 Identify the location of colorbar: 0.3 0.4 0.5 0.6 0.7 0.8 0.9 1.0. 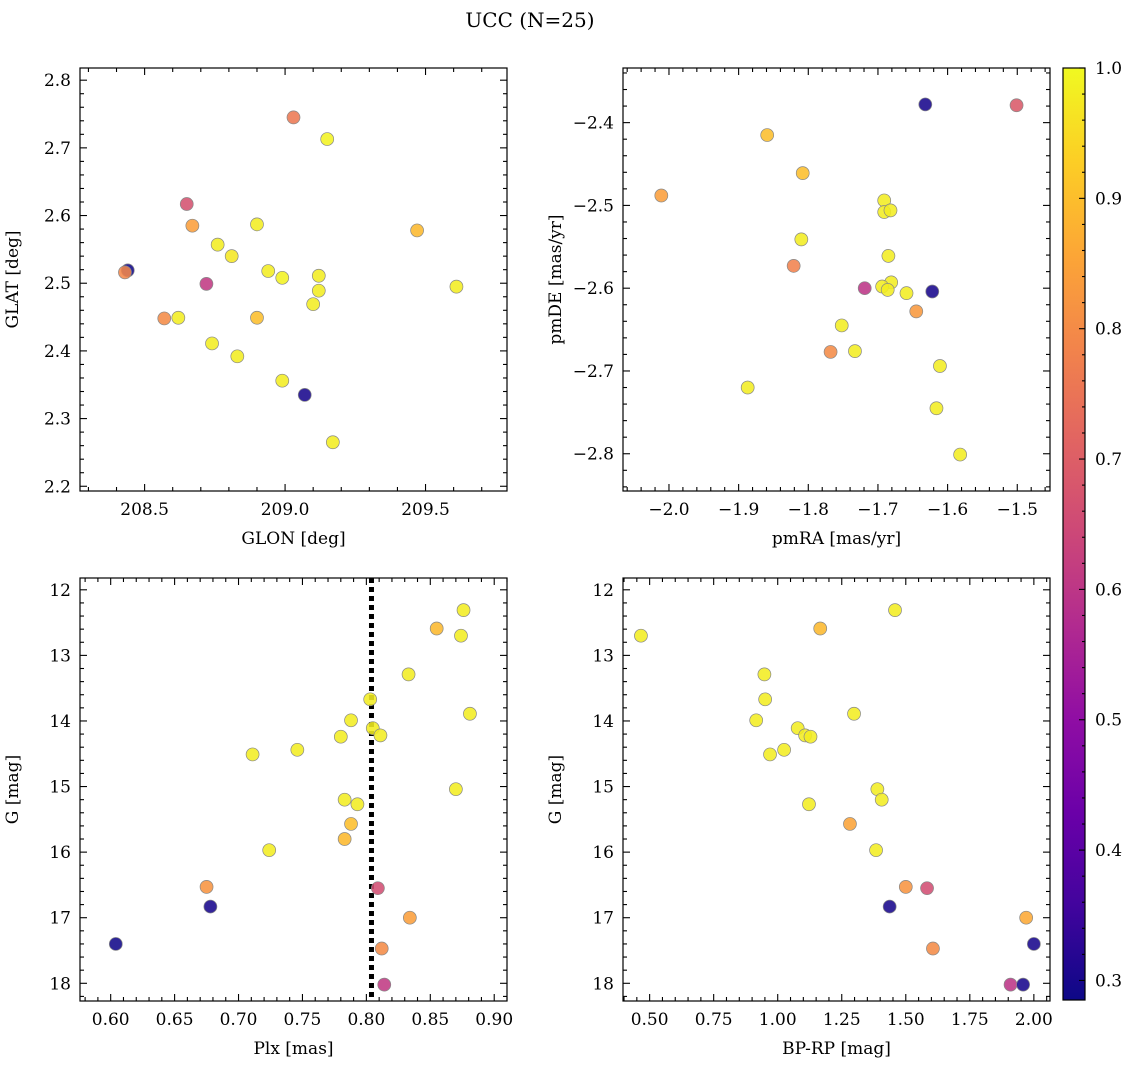
(1092, 530).